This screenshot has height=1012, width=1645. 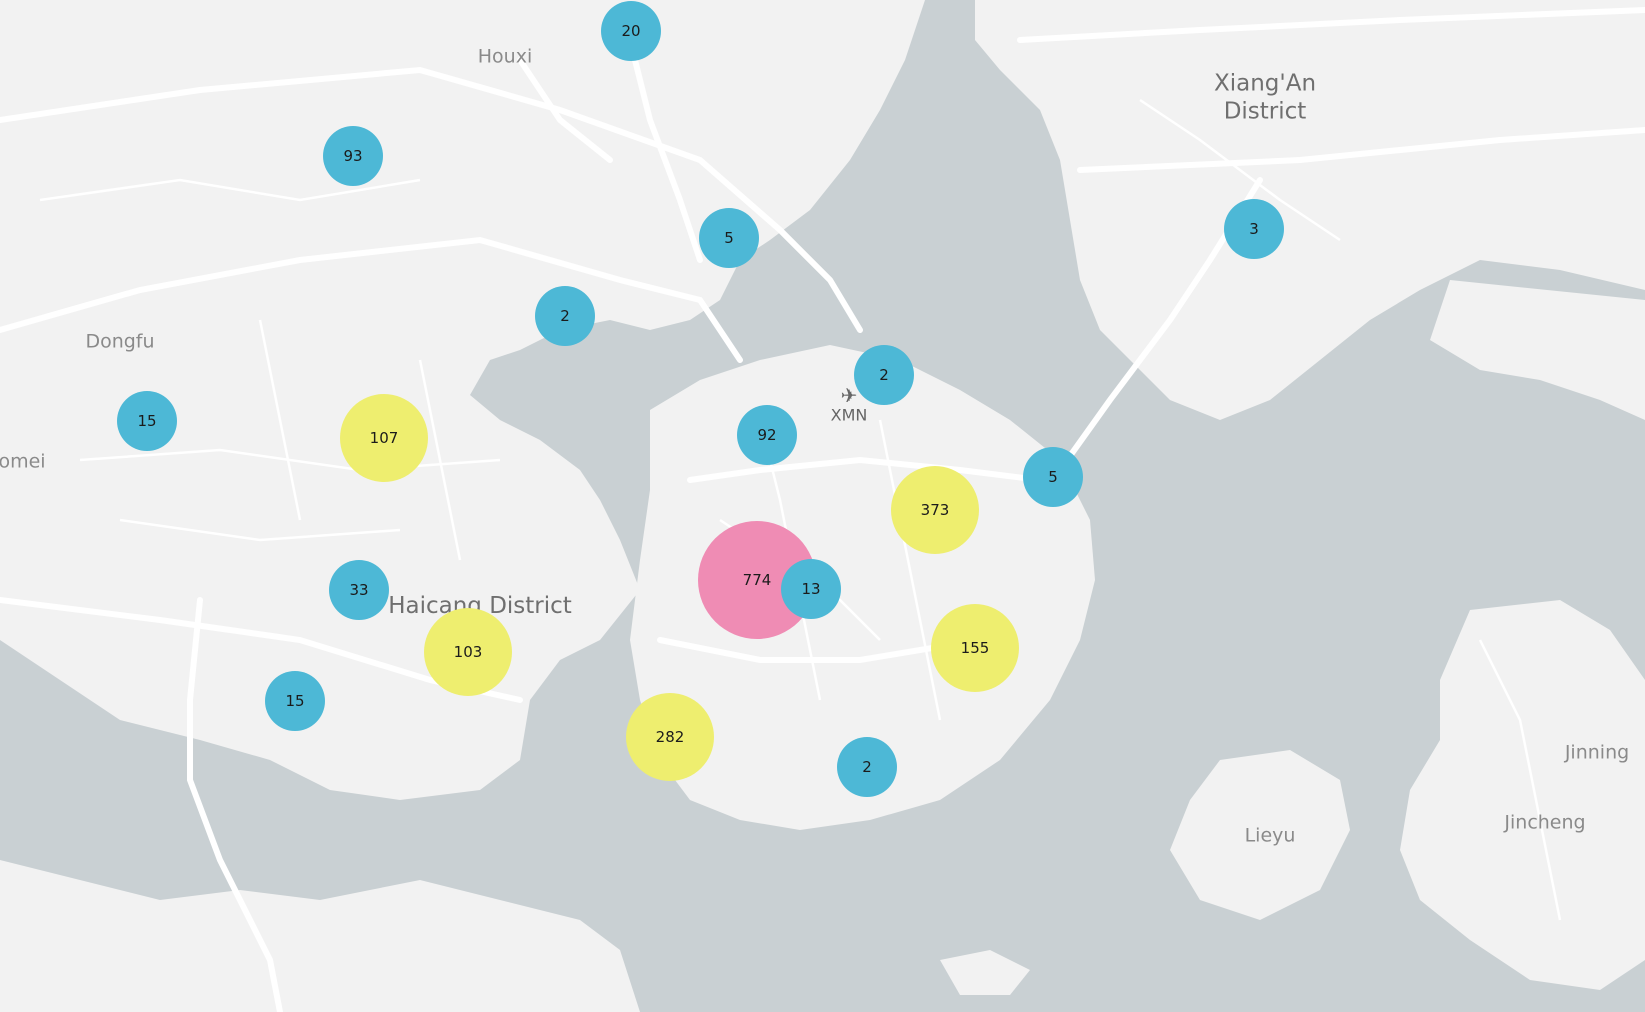 What do you see at coordinates (1597, 752) in the screenshot?
I see `place-label: Jinning` at bounding box center [1597, 752].